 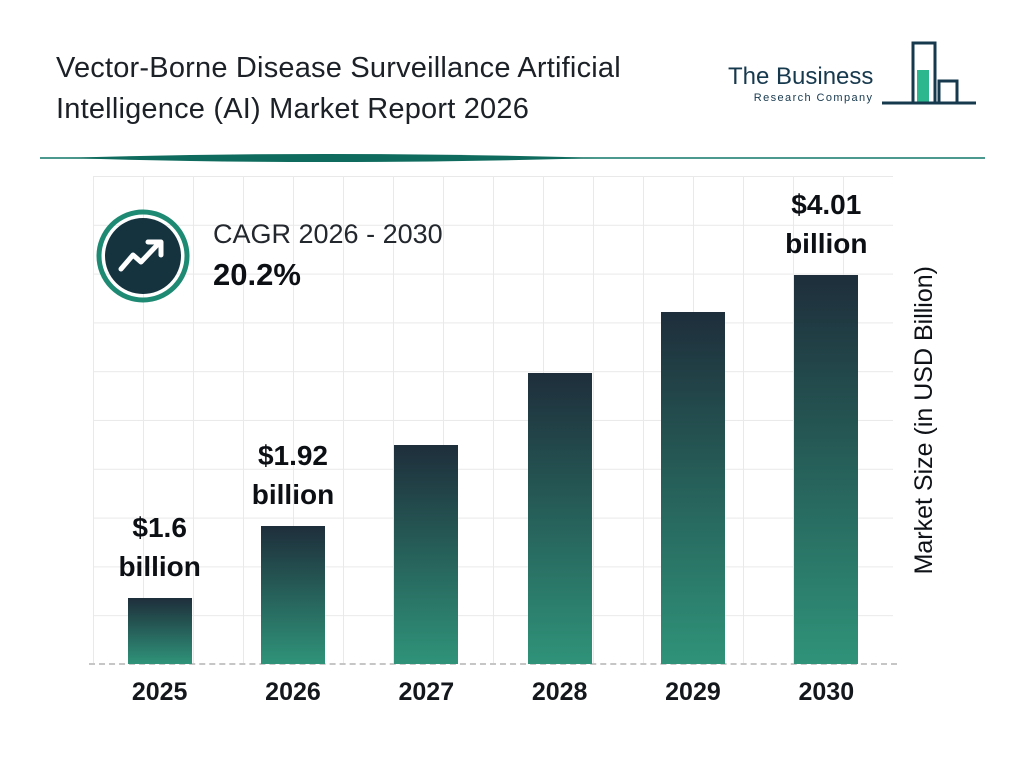 I want to click on x-axis-label-2025: 2025, so click(x=159, y=692).